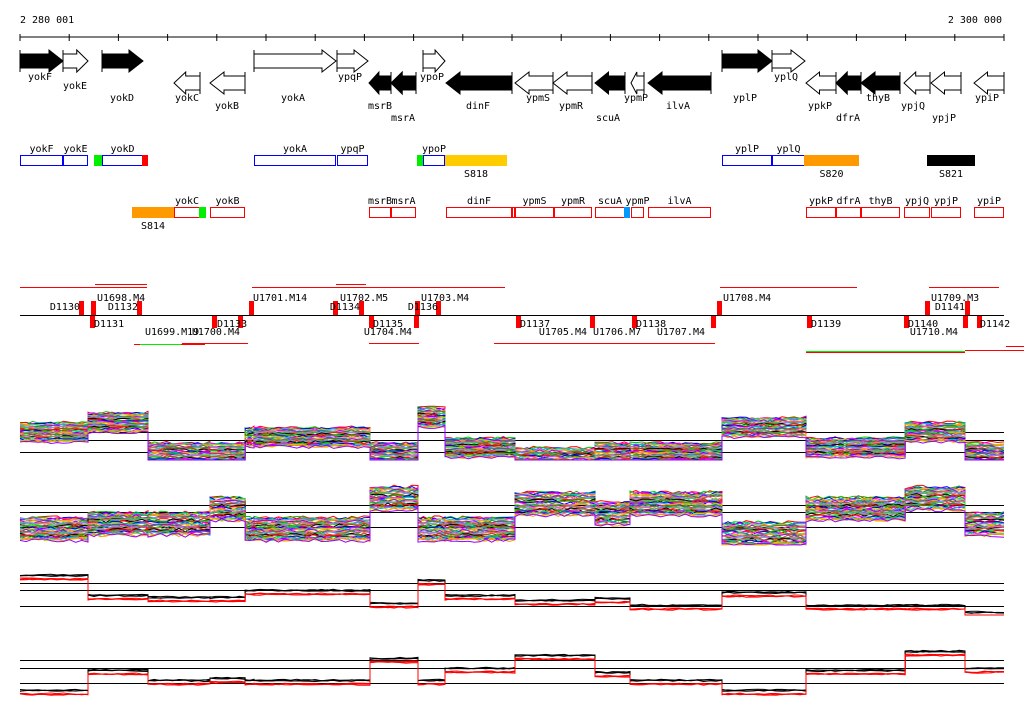  What do you see at coordinates (172, 332) in the screenshot?
I see `transcription-unit-U1699.M19: U1699.M19` at bounding box center [172, 332].